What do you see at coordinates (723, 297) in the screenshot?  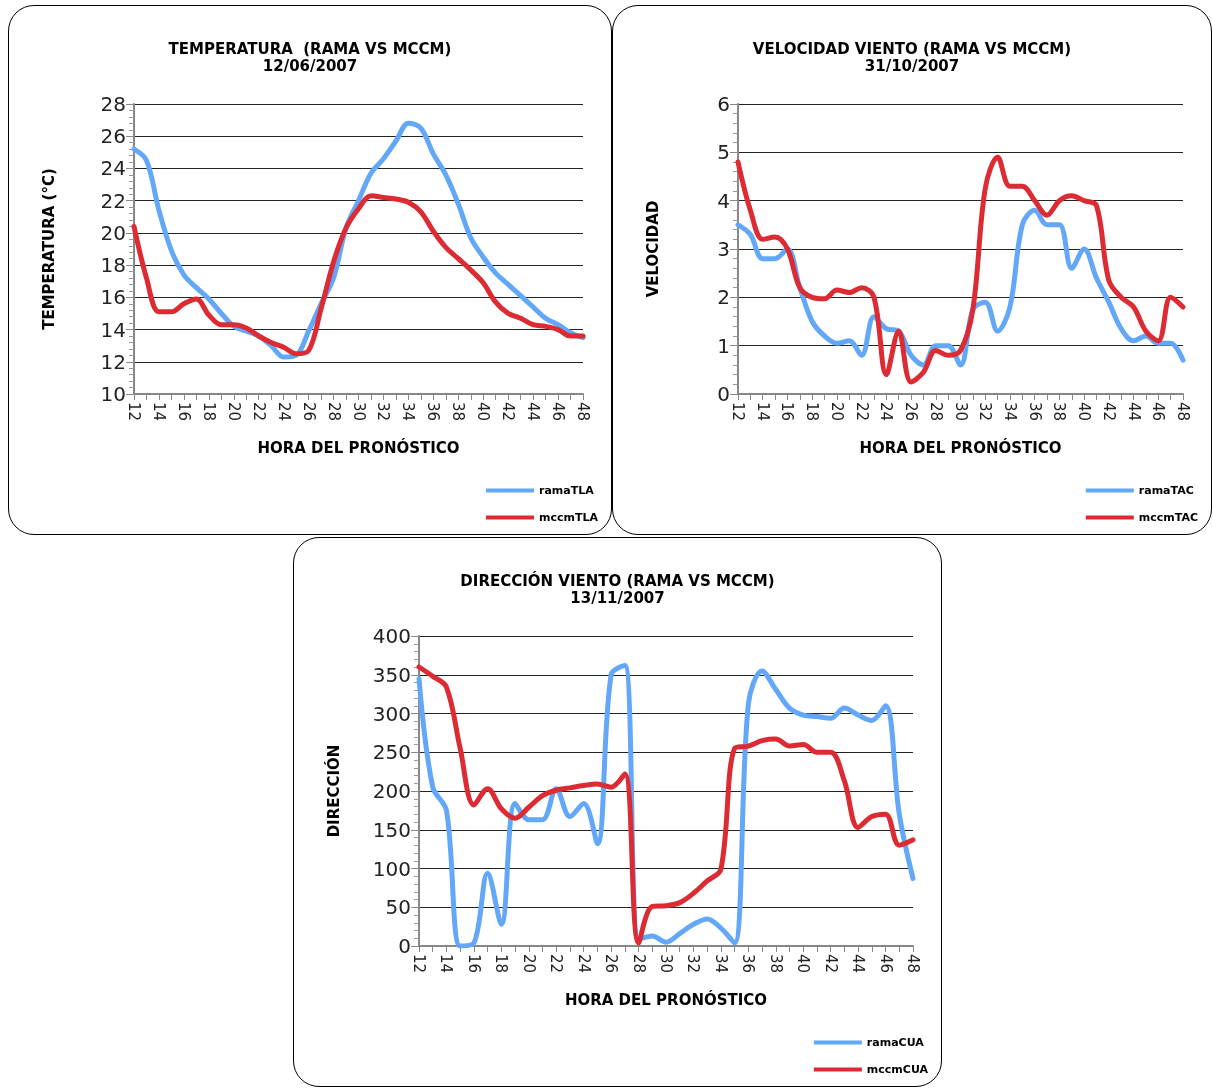 I see `y-tick-label: 2` at bounding box center [723, 297].